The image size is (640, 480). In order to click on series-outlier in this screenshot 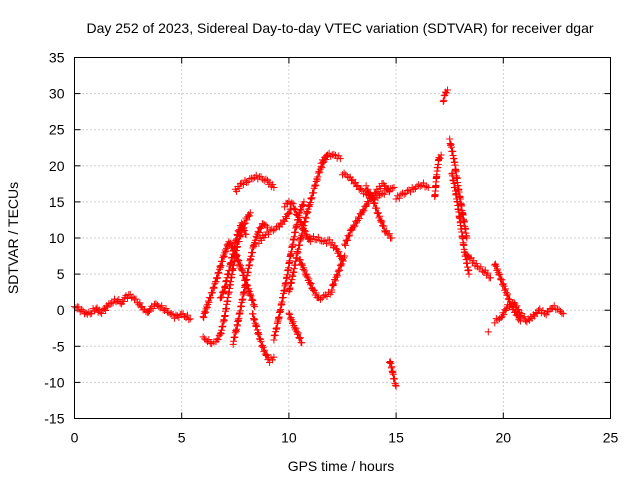, I will do `click(488, 332)`.